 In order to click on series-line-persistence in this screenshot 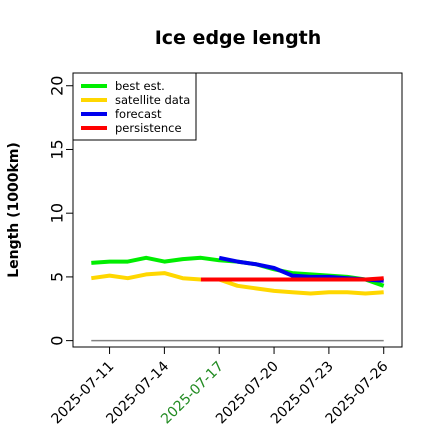, I will do `click(292, 279)`.